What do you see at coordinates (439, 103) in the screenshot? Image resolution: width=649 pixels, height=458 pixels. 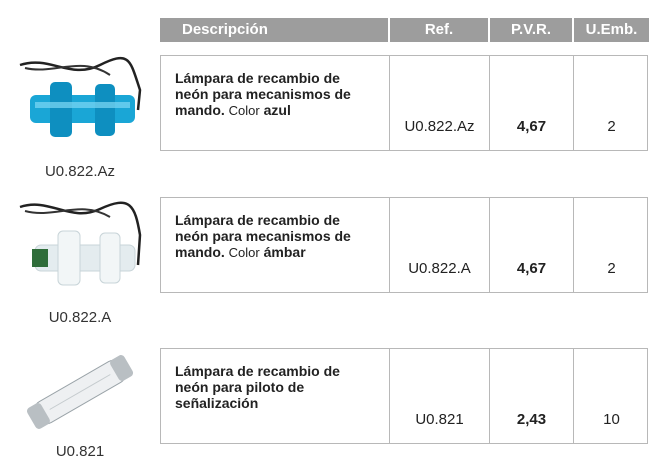 I see `ref: U0.822.Az` at bounding box center [439, 103].